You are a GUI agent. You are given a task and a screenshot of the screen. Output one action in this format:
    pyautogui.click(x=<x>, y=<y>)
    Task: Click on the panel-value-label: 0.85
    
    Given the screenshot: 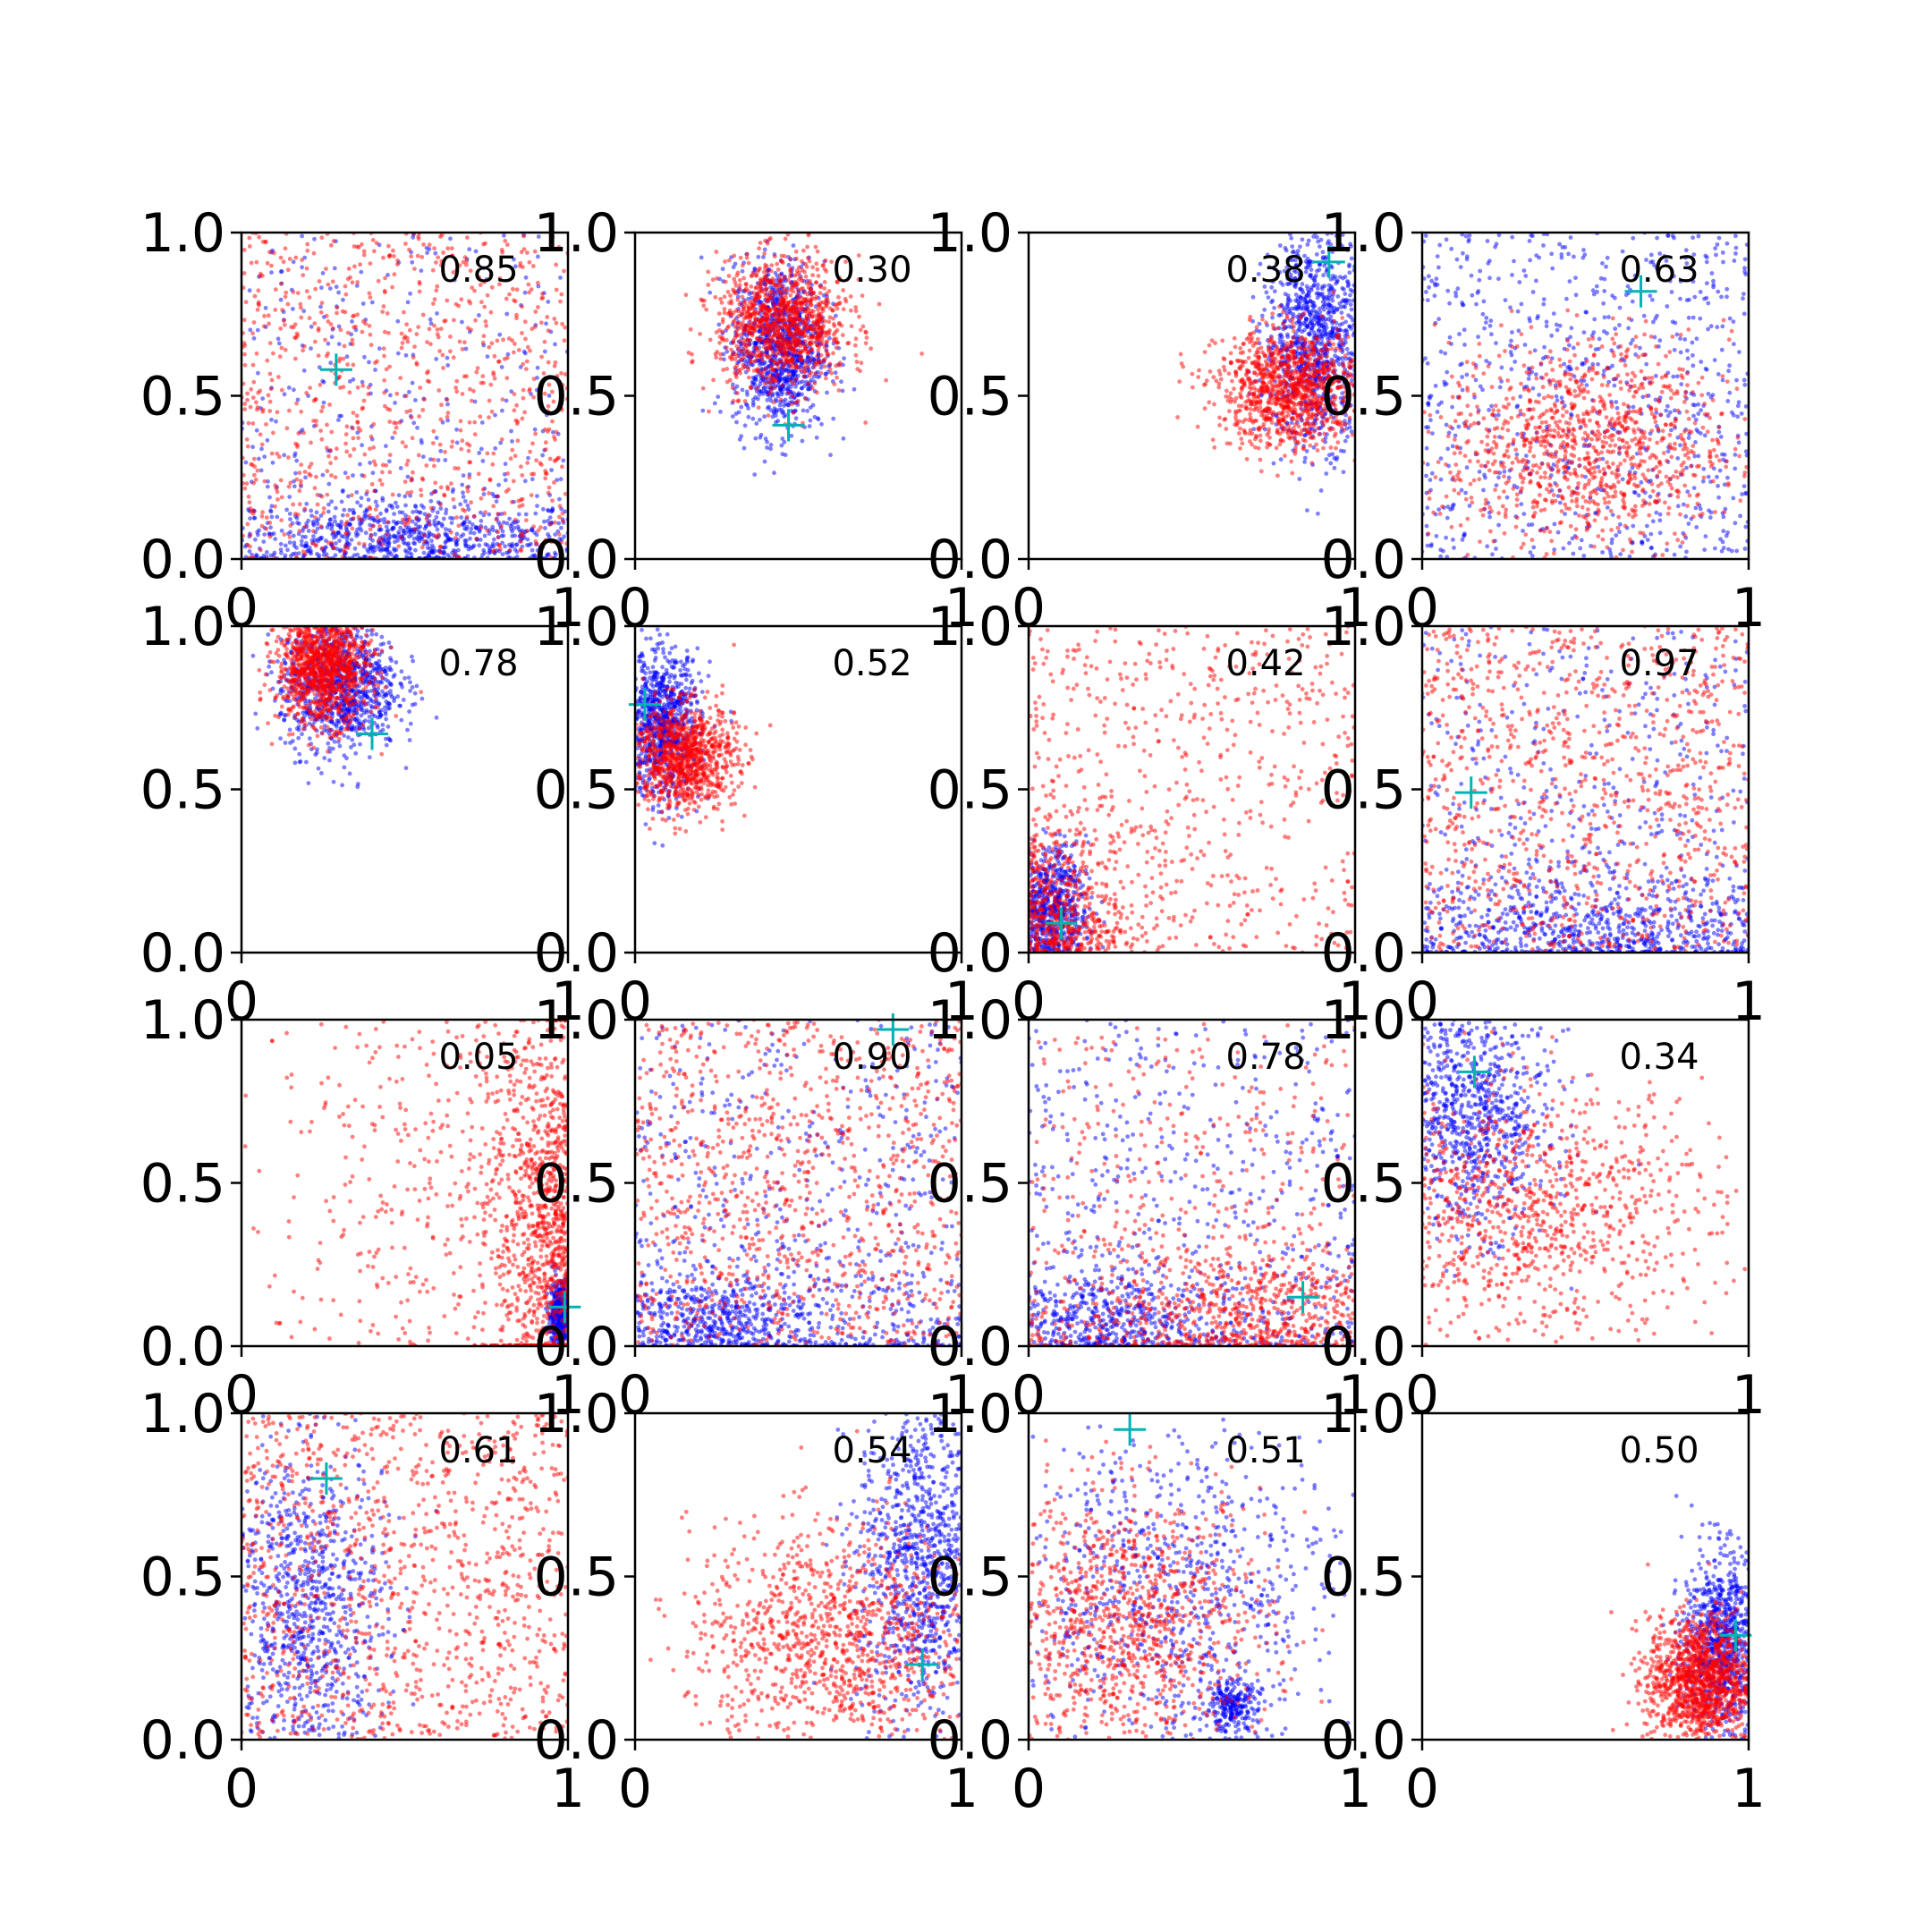 What is the action you would take?
    pyautogui.click(x=478, y=270)
    